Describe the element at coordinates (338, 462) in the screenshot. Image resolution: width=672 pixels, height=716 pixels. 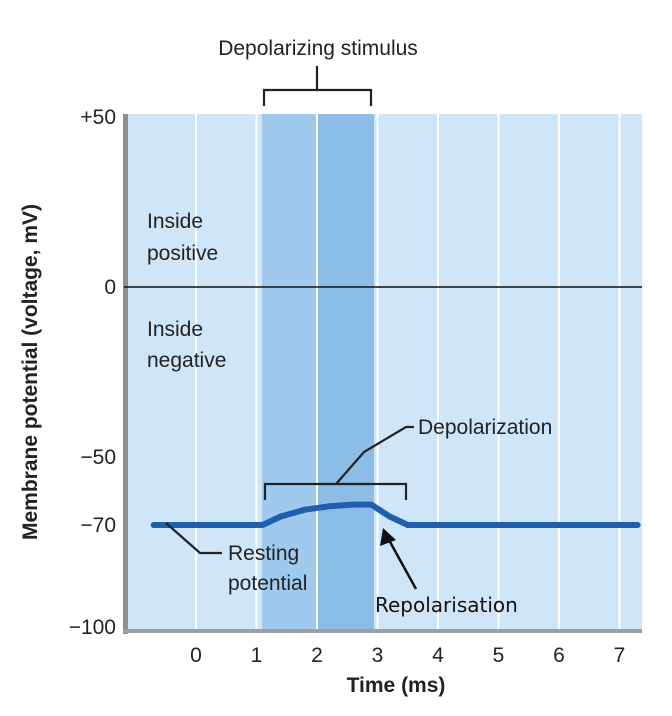
I see `depolarization-bracket` at that location.